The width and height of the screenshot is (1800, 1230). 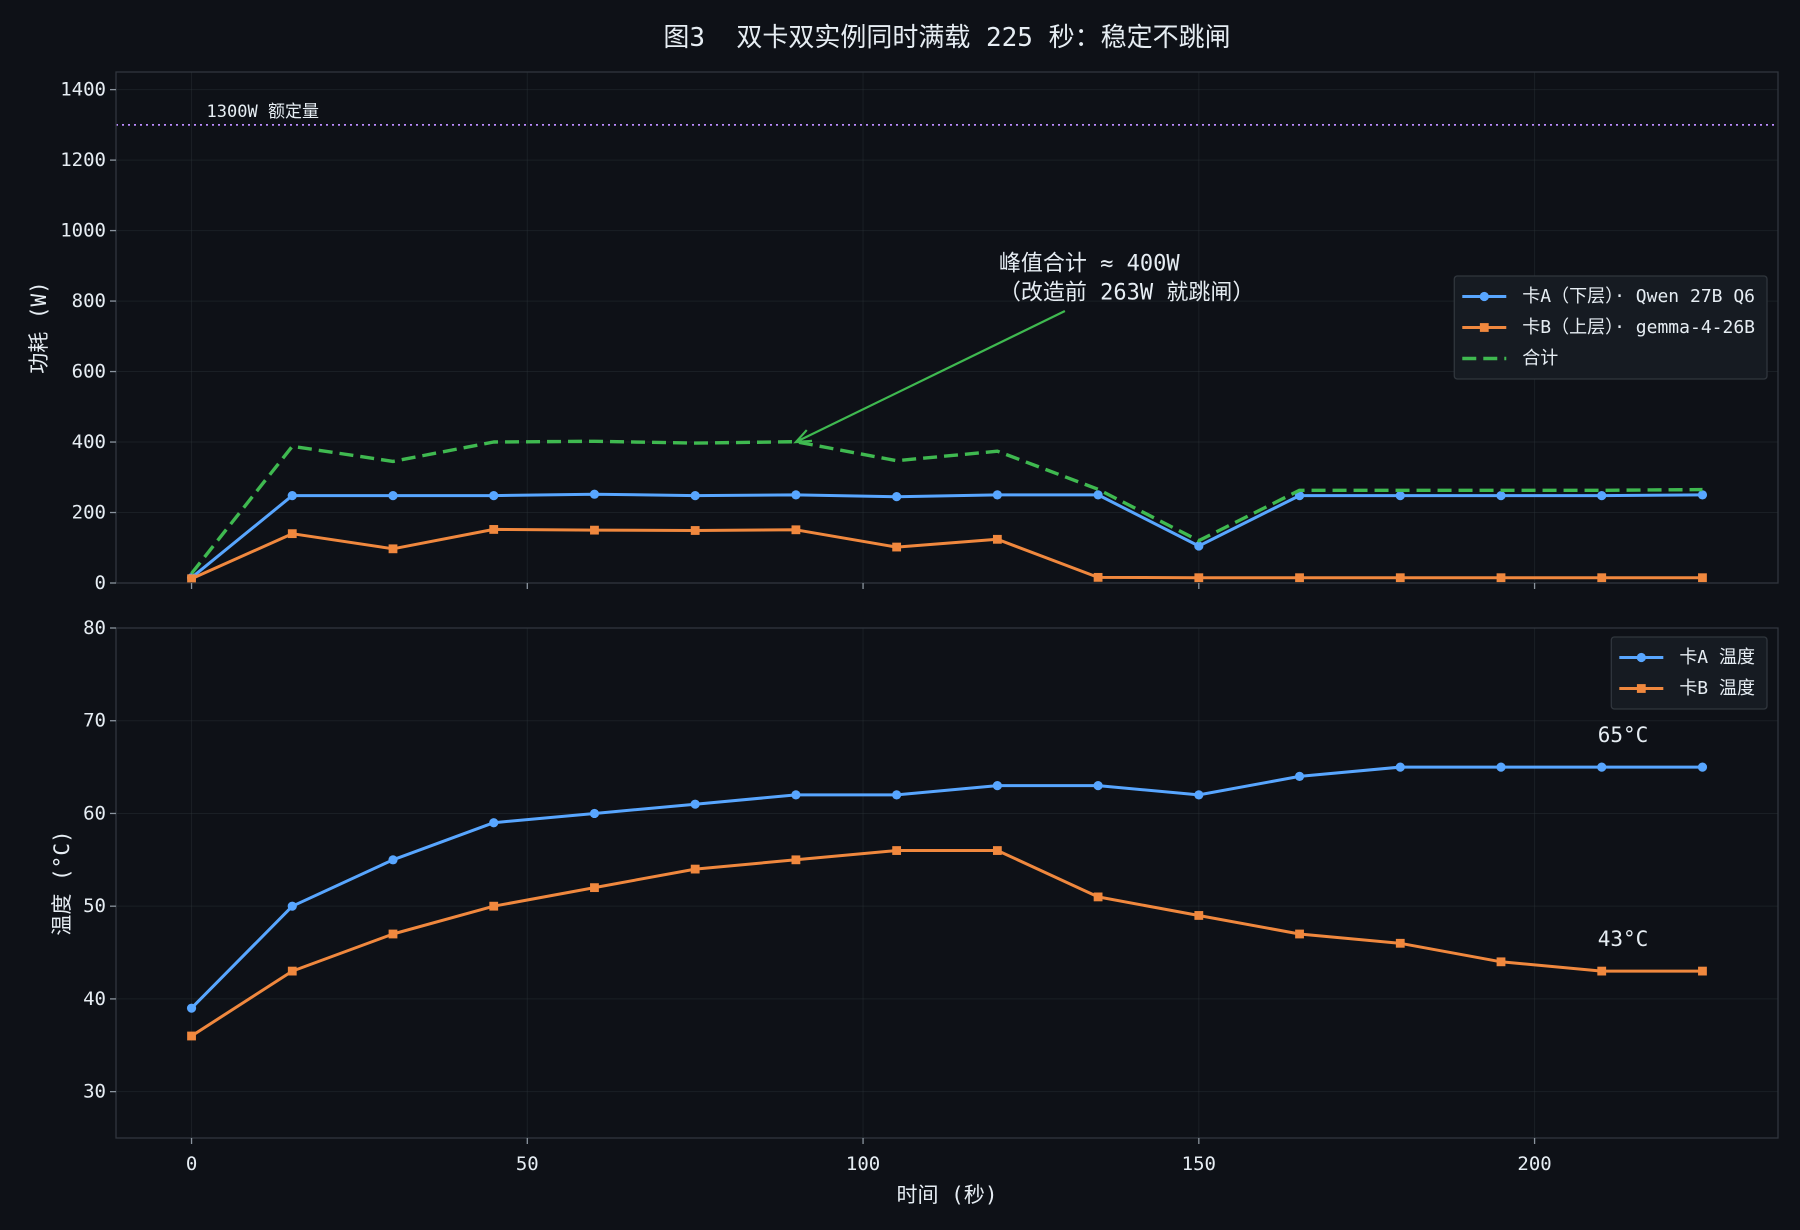 I want to click on y-tick-label: 600, so click(x=89, y=372).